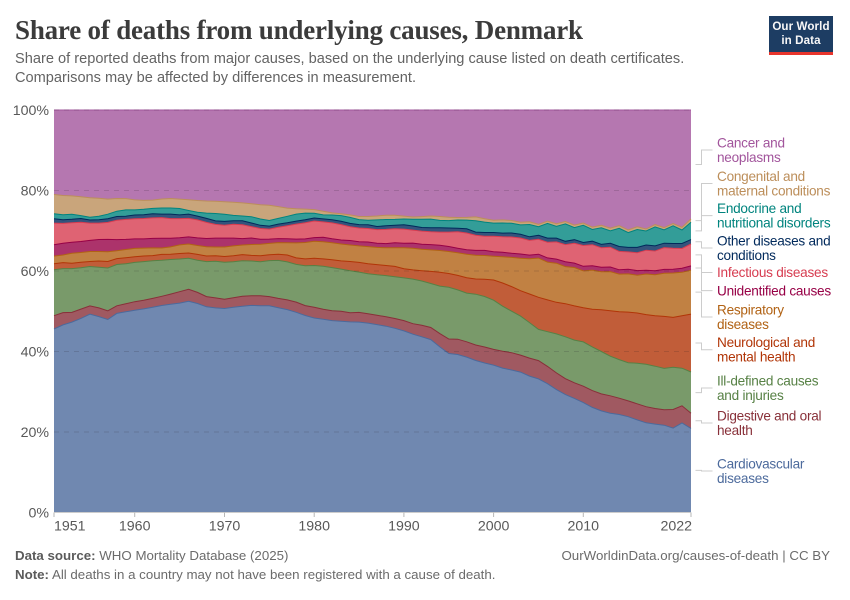  What do you see at coordinates (494, 527) in the screenshot?
I see `svg-text: 2000` at bounding box center [494, 527].